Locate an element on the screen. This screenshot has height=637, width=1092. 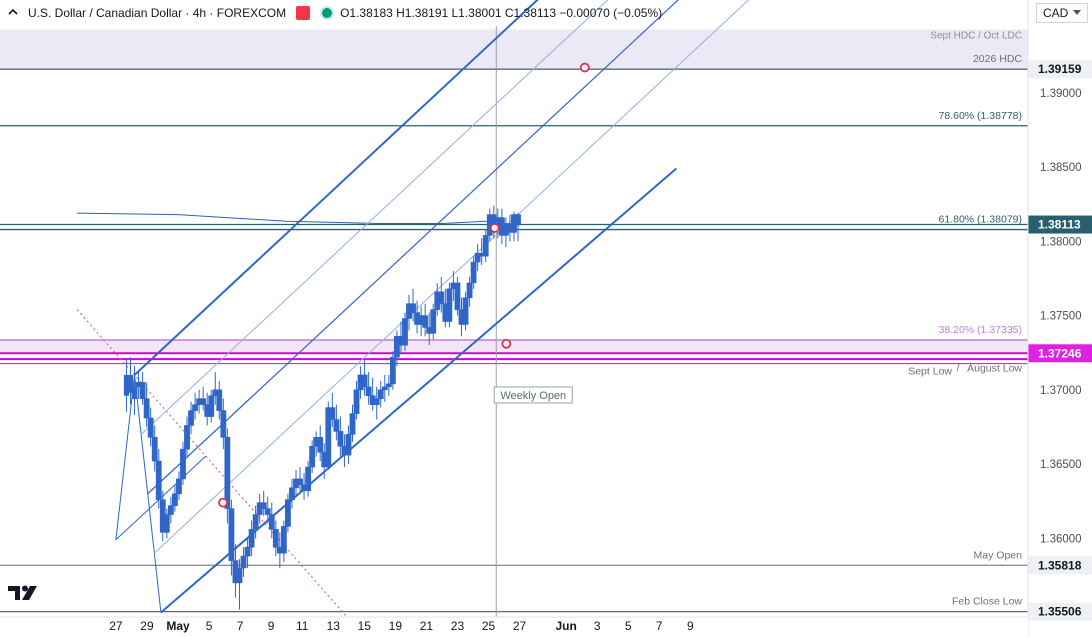
weekly-open-label: Weekly Open is located at coordinates (533, 396).